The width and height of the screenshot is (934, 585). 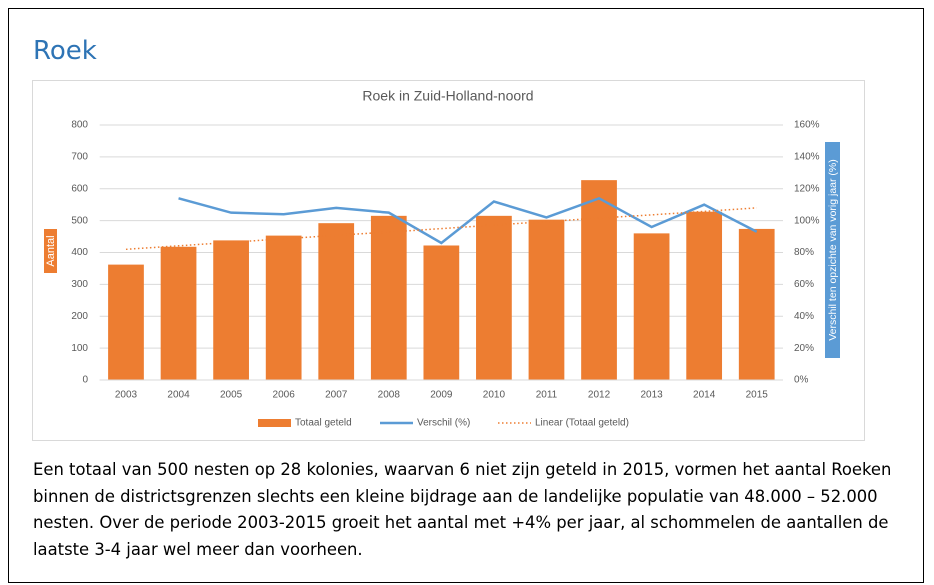 I want to click on x-tick-label: 2005, so click(x=231, y=395).